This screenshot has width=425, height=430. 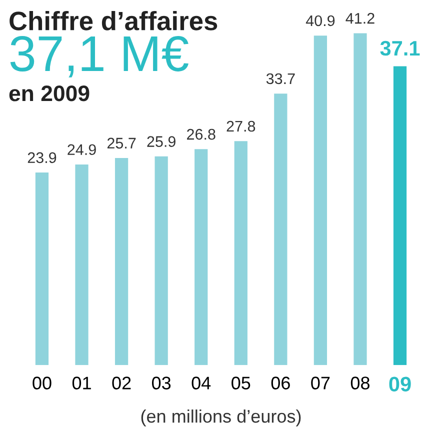 I want to click on annotation: en 2009, so click(x=49, y=94).